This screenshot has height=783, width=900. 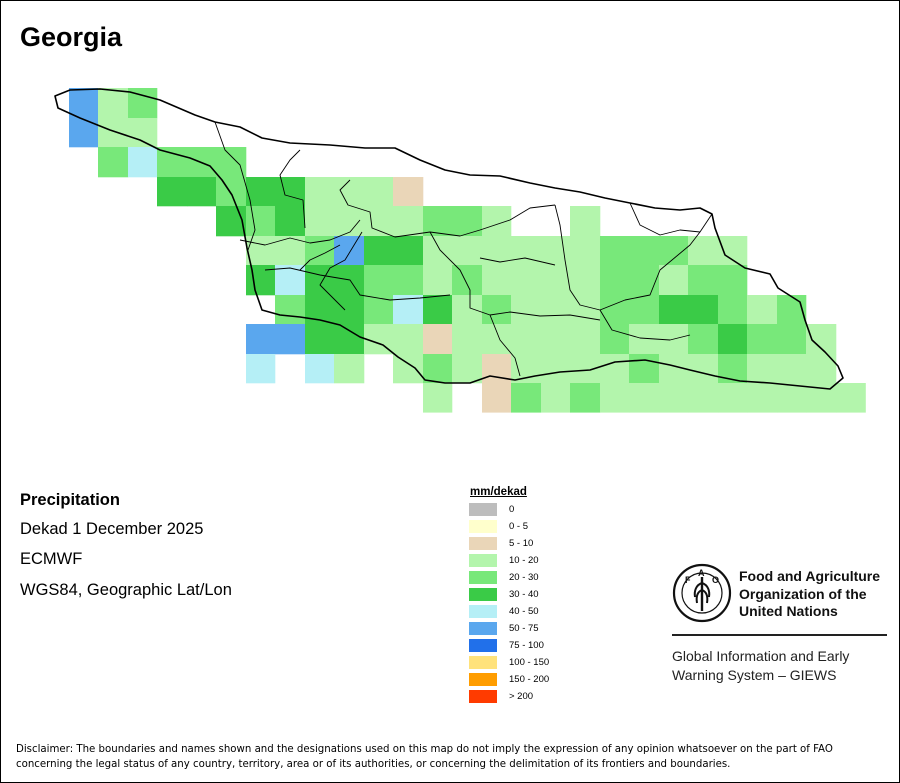 I want to click on legend-entry: 0, so click(x=509, y=509).